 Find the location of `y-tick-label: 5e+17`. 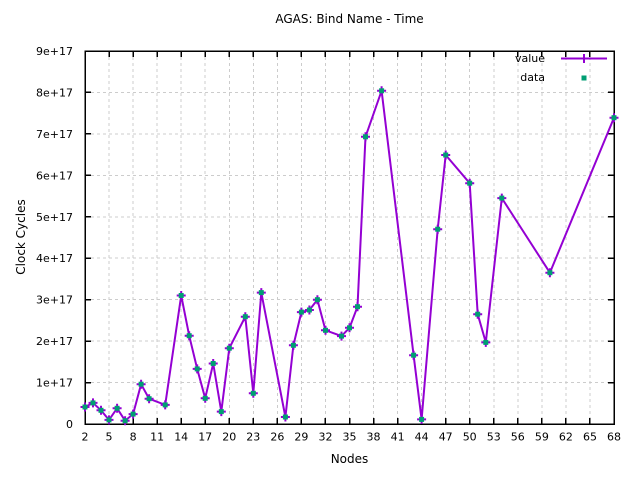

y-tick-label: 5e+17 is located at coordinates (54, 217).